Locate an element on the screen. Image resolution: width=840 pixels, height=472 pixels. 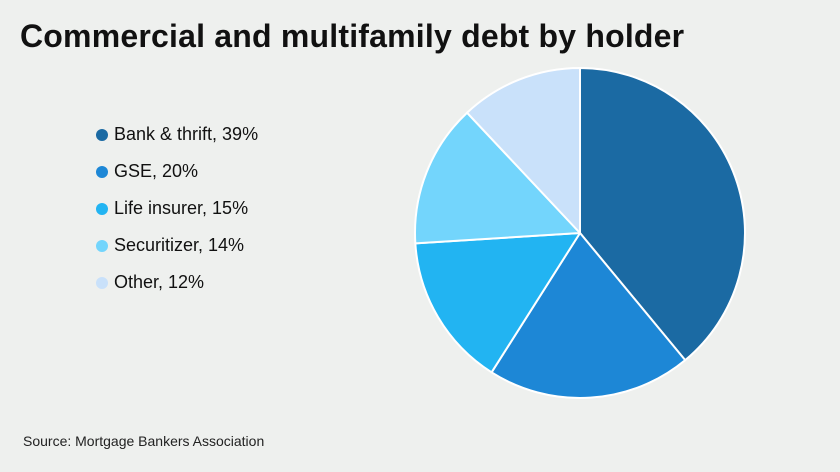
legend-item-life-insurer: Life insurer, 15% is located at coordinates (177, 208).